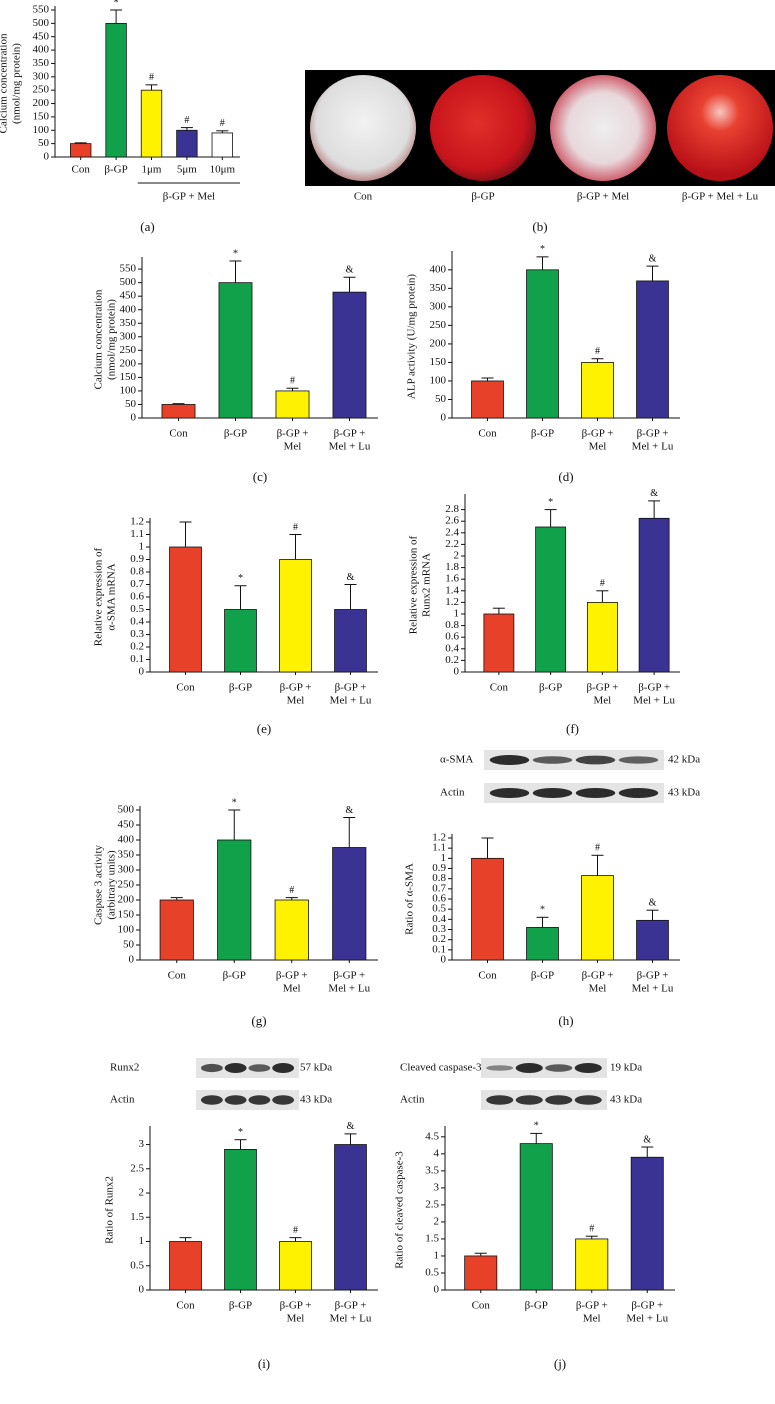  I want to click on y-tick-label: 0.3, so click(137, 634).